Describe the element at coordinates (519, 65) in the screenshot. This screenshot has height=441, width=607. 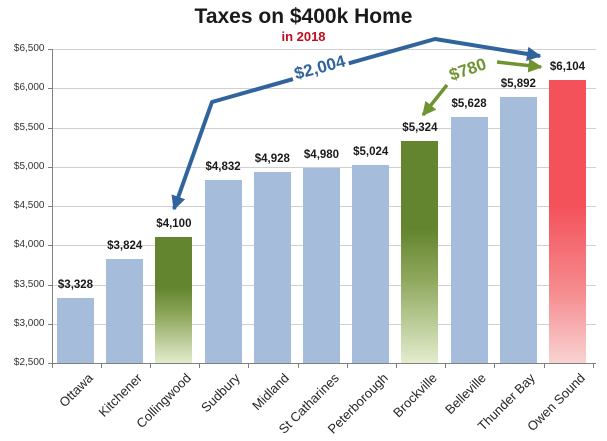
I see `green-arrow-to-owen-sound` at that location.